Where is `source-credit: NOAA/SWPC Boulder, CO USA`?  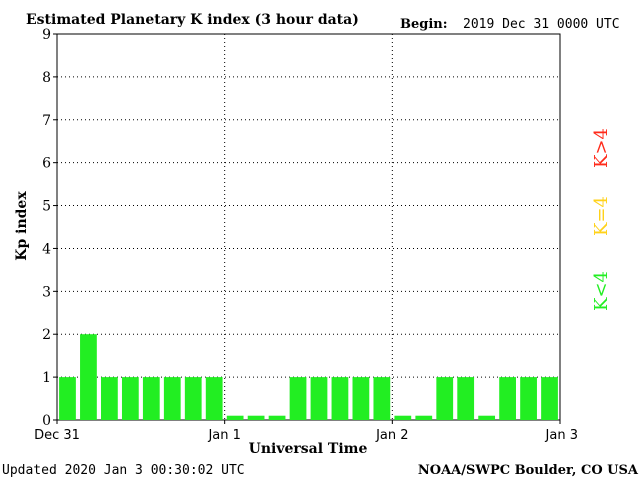 source-credit: NOAA/SWPC Boulder, CO USA is located at coordinates (528, 470).